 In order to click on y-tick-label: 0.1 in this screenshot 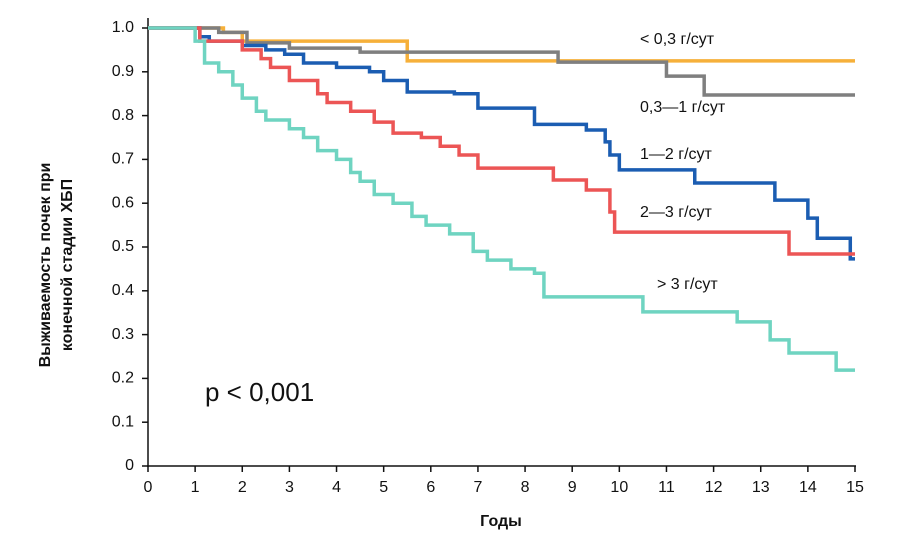, I will do `click(123, 421)`.